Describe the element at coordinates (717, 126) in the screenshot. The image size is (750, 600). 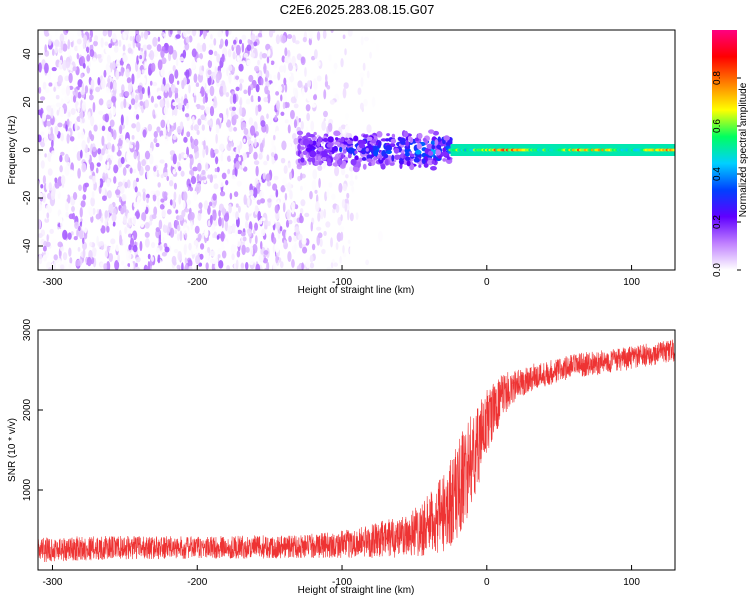
I see `colorbar-tick-label: 0.6` at that location.